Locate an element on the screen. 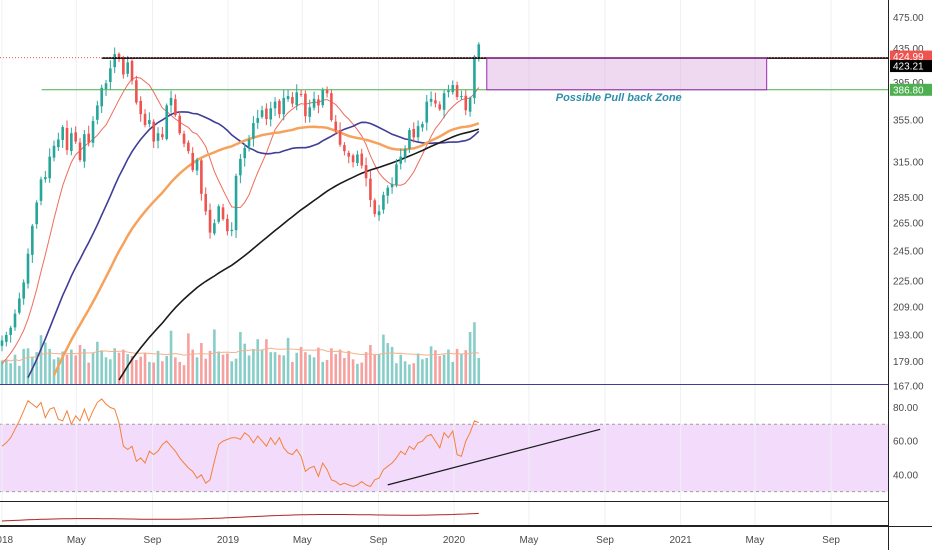 Image resolution: width=932 pixels, height=550 pixels. rsi-band is located at coordinates (444, 458).